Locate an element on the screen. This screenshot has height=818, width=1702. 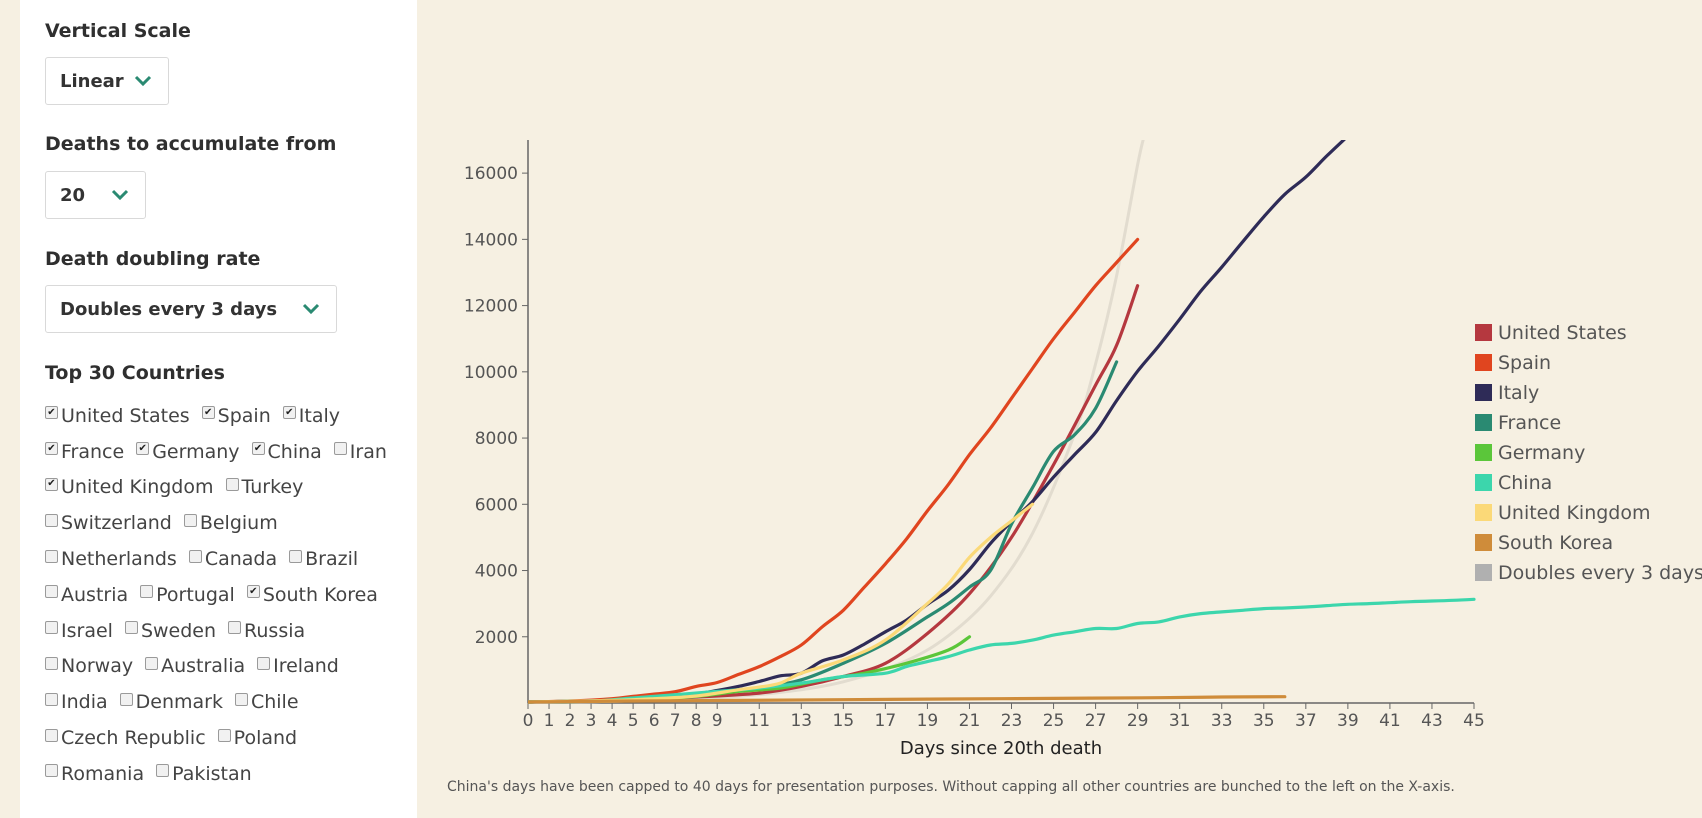
country-checkbox-poland: Poland is located at coordinates (257, 738).